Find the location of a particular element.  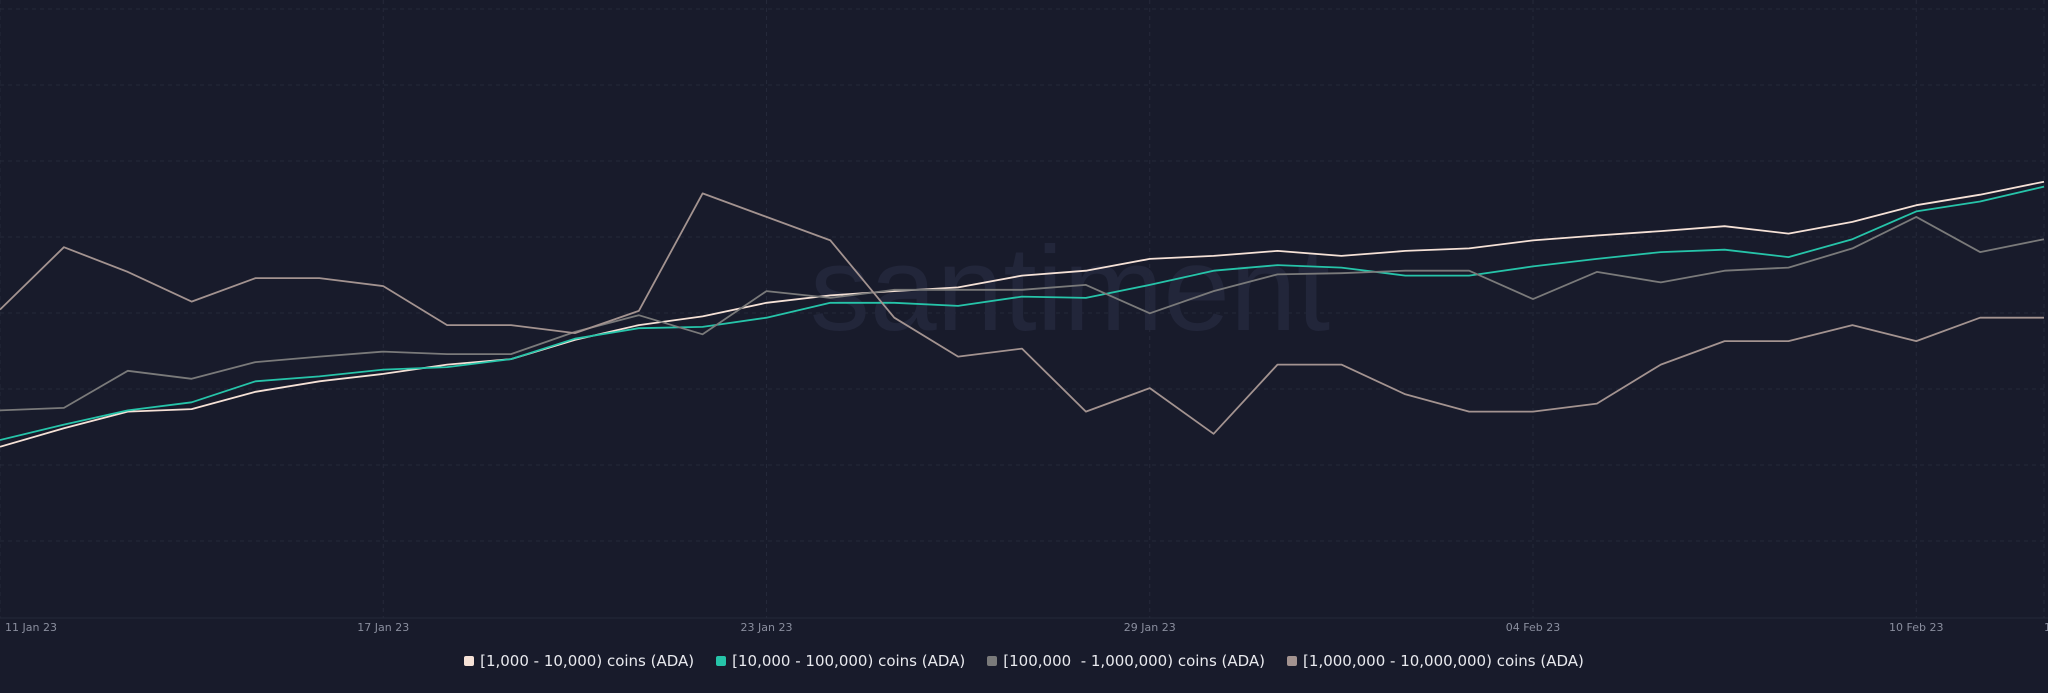

legend-item: [1,000,000 - 10,000,000) coins (ADA) is located at coordinates (1435, 661).